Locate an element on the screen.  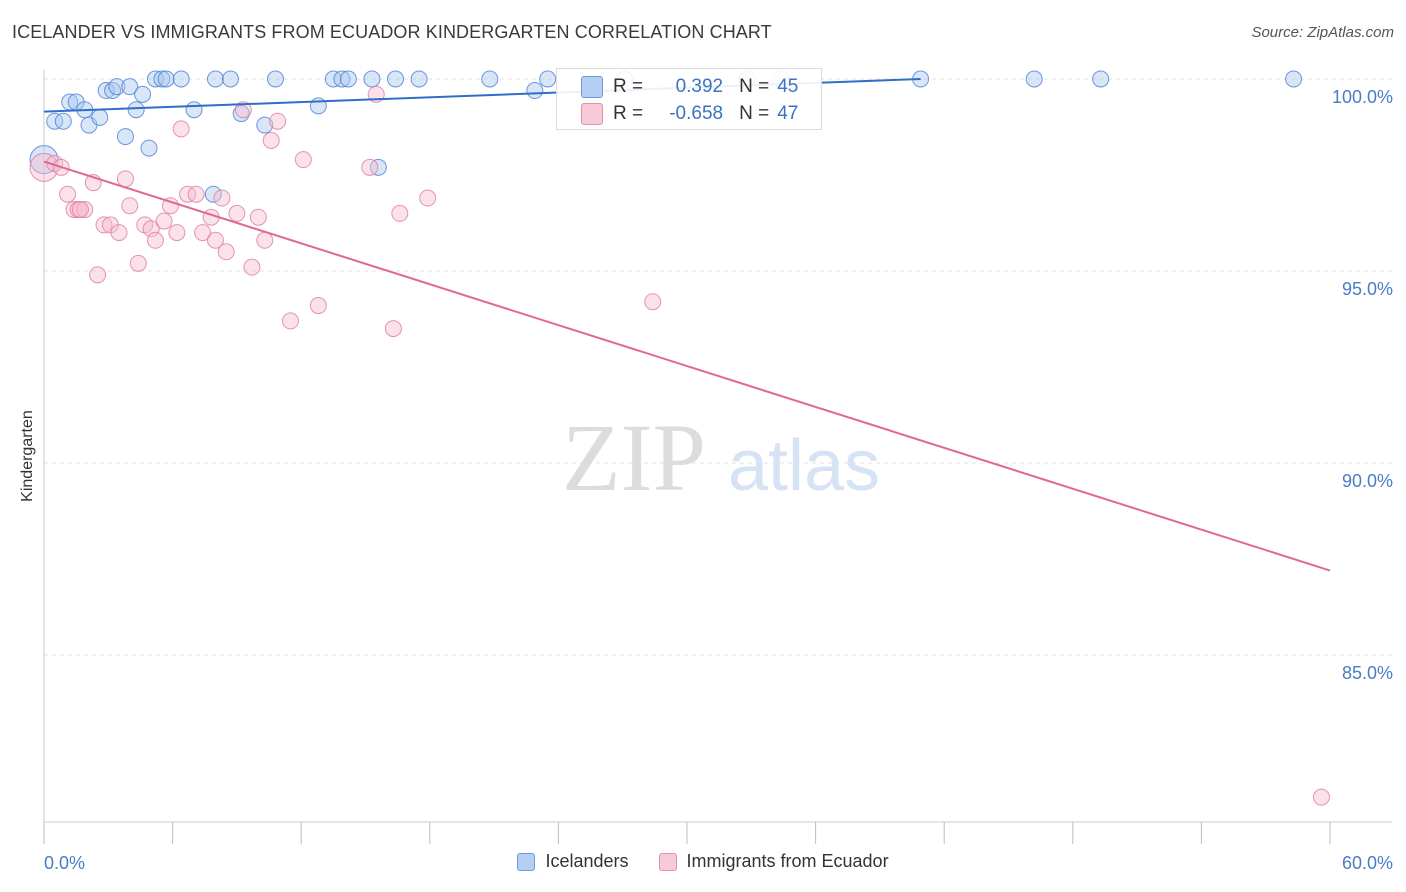
x-tick-label: 0.0% is located at coordinates (64, 863).